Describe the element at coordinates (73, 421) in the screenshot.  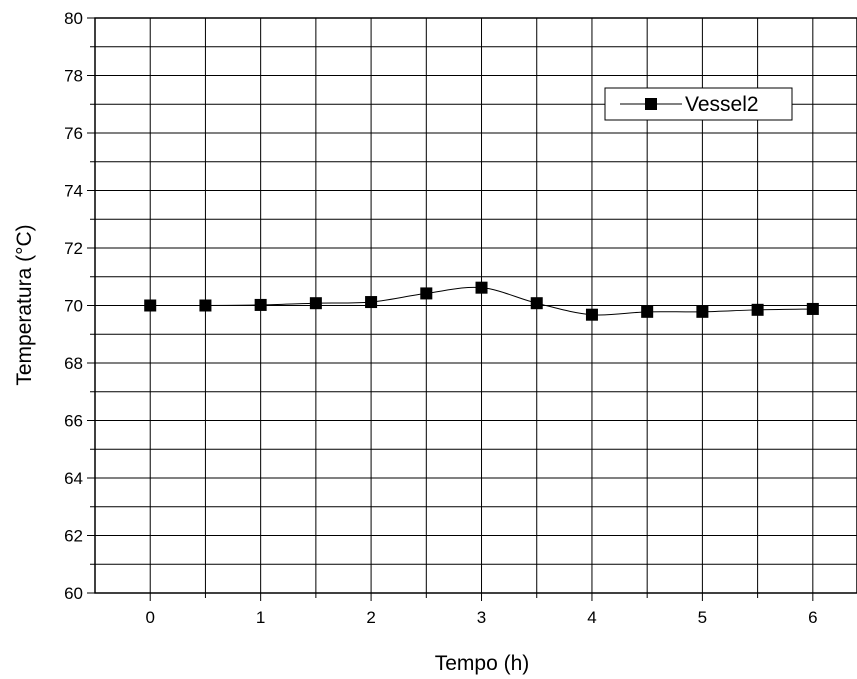
I see `y-tick-label: 66` at that location.